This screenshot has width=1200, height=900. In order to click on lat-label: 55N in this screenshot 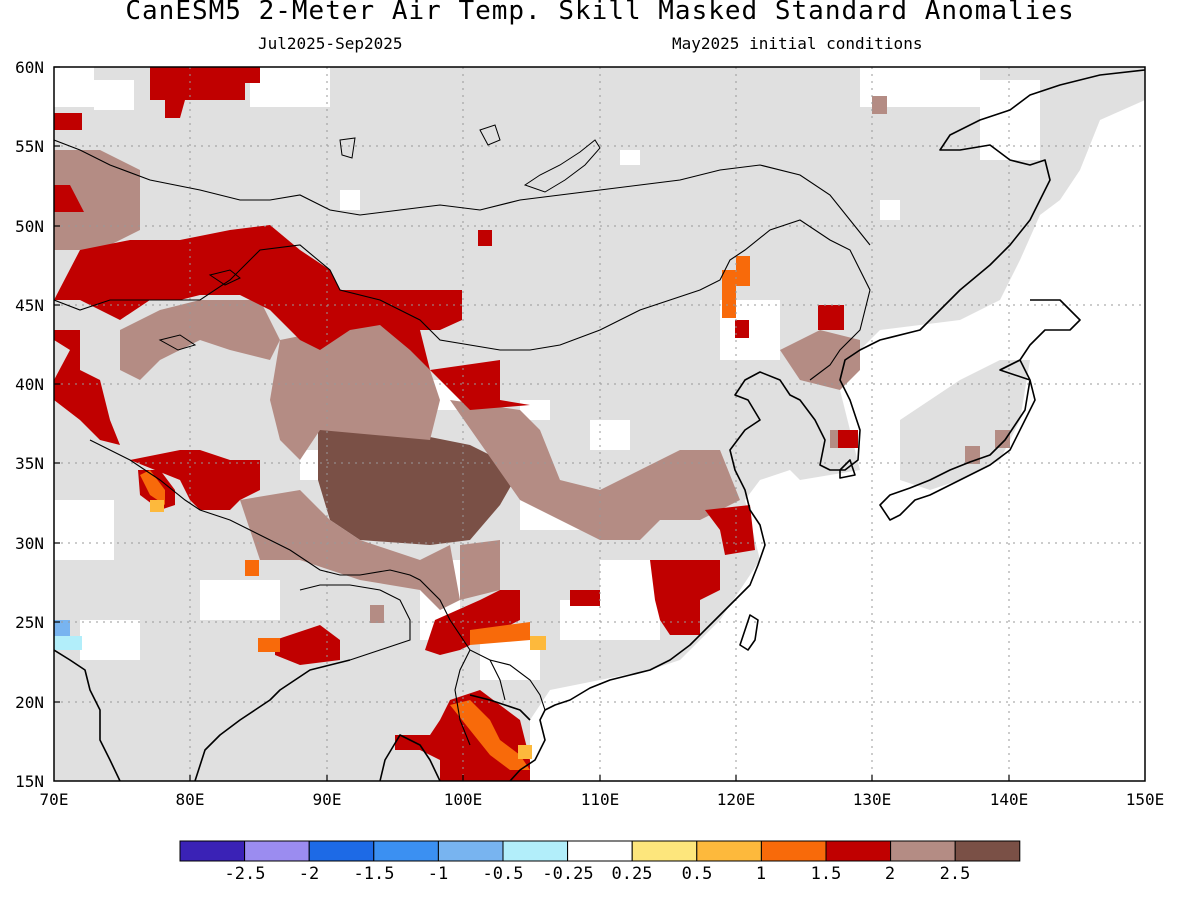, I will do `click(29, 146)`.